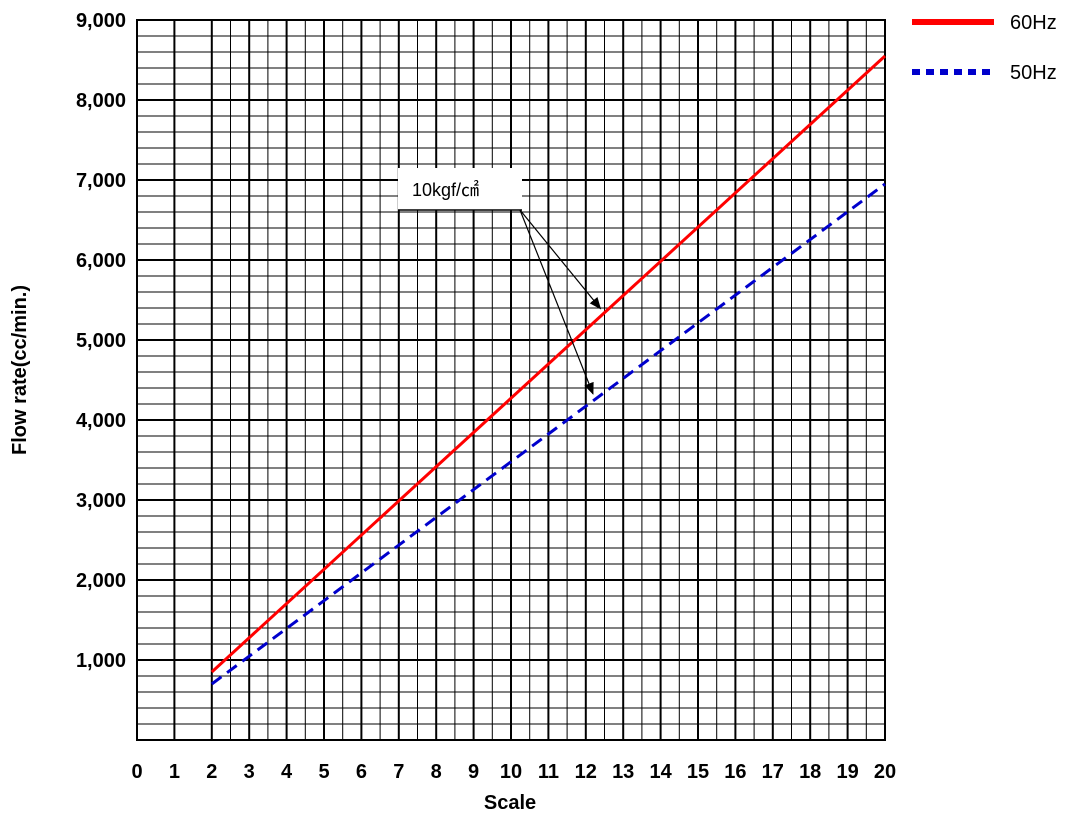  Describe the element at coordinates (398, 772) in the screenshot. I see `x-tick-label: 7` at that location.